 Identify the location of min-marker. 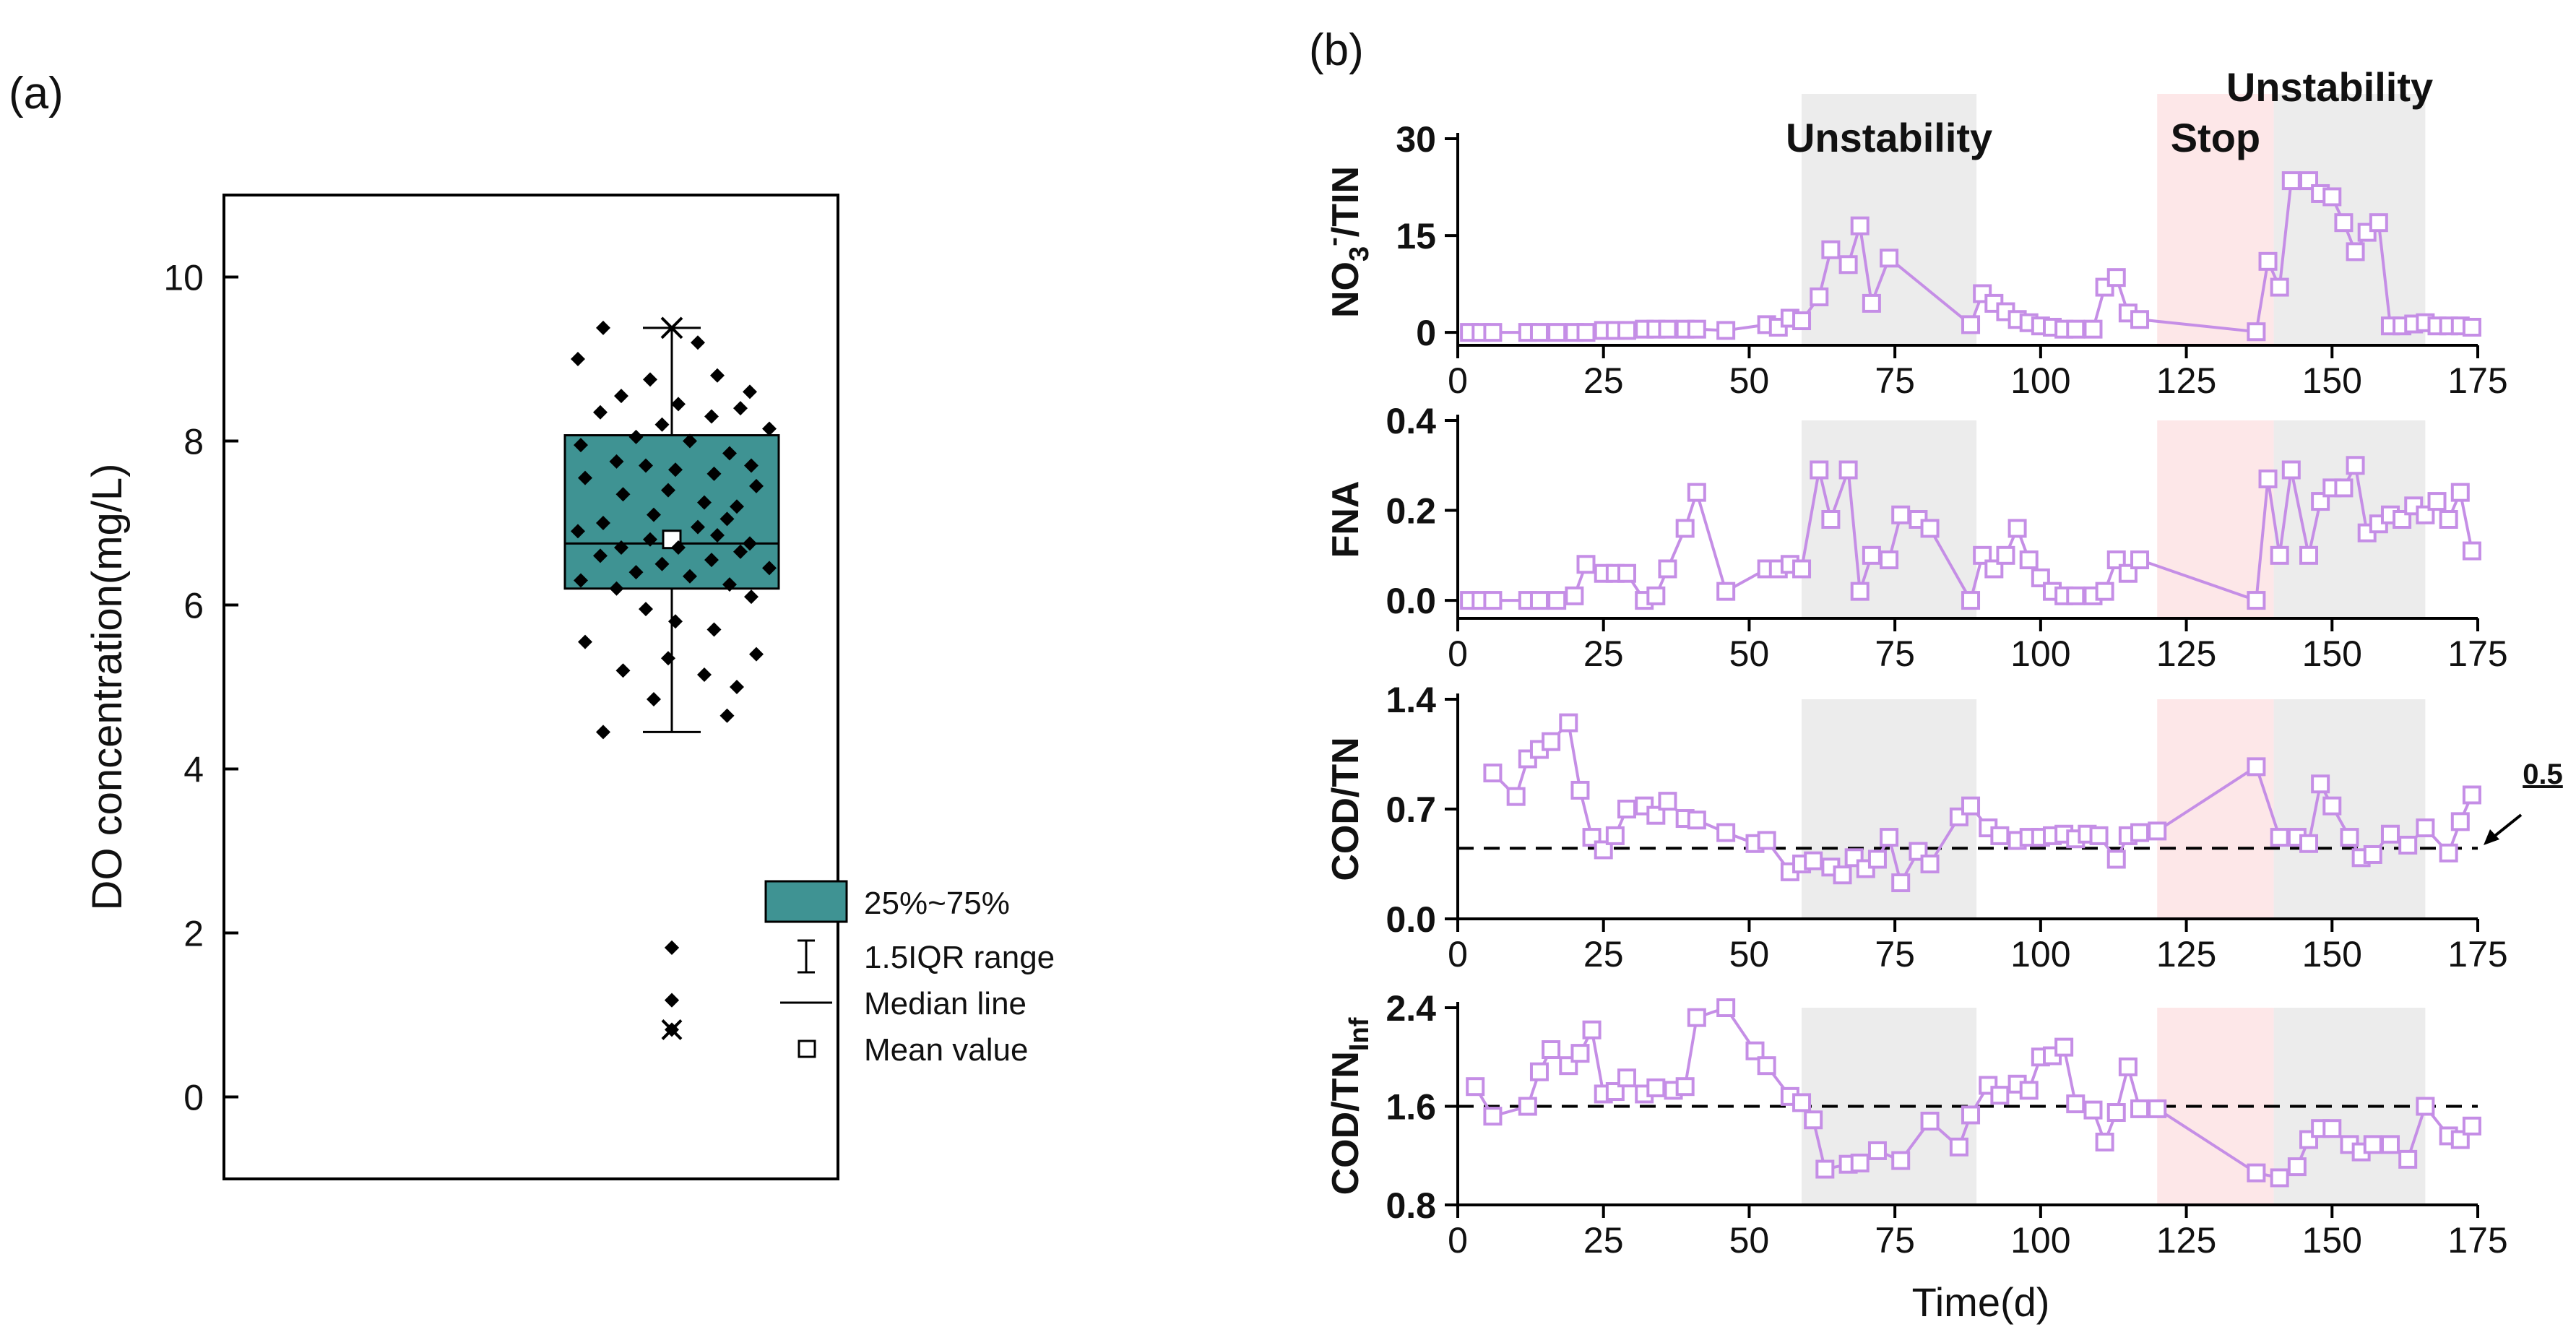
(672, 1029).